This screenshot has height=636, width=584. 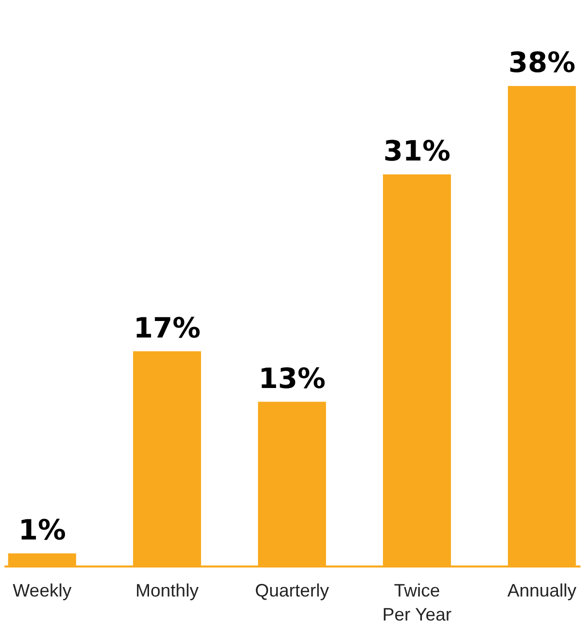 What do you see at coordinates (292, 590) in the screenshot?
I see `x-tick-label: Quarterly` at bounding box center [292, 590].